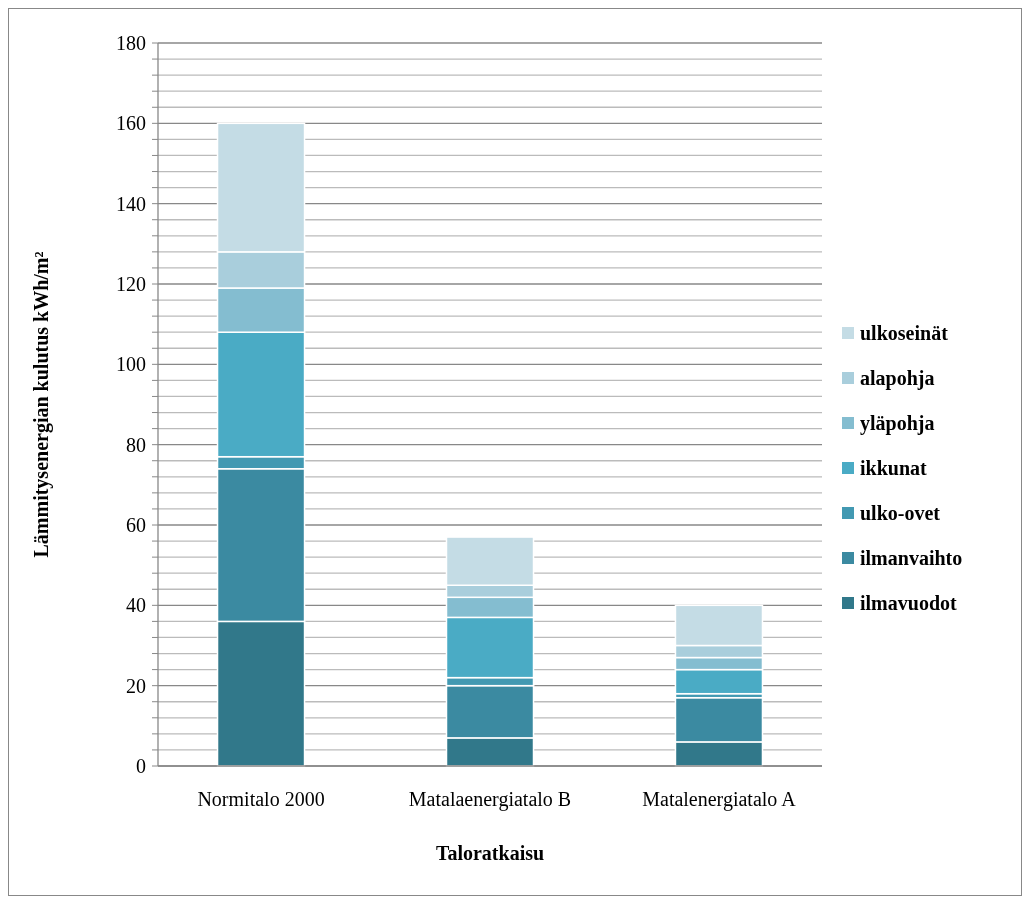  What do you see at coordinates (136, 444) in the screenshot?
I see `y-tick-label: 80` at bounding box center [136, 444].